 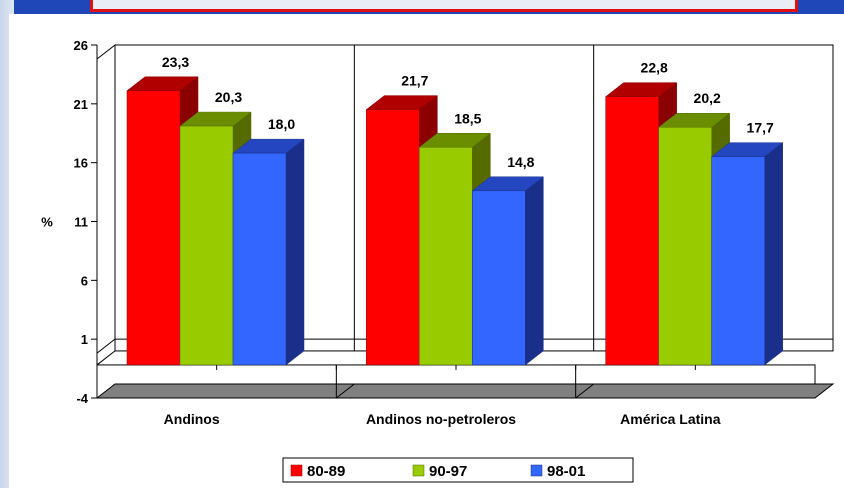 I want to click on category-label: Andinos no-petroleros, so click(x=441, y=419).